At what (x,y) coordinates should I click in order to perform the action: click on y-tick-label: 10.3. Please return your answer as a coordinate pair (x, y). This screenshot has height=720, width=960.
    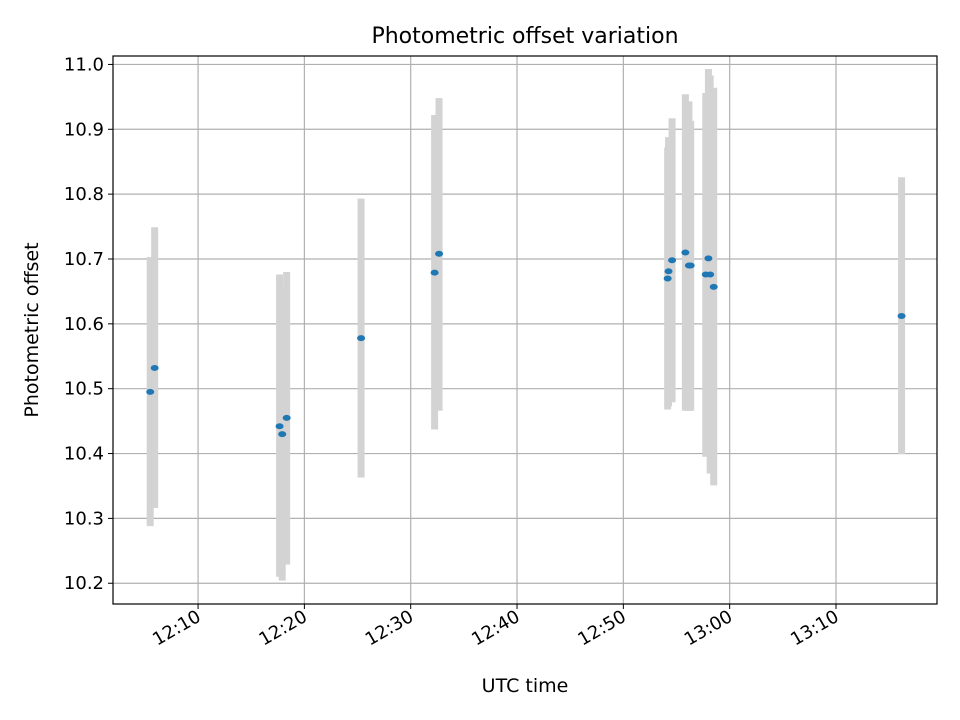
    Looking at the image, I should click on (84, 518).